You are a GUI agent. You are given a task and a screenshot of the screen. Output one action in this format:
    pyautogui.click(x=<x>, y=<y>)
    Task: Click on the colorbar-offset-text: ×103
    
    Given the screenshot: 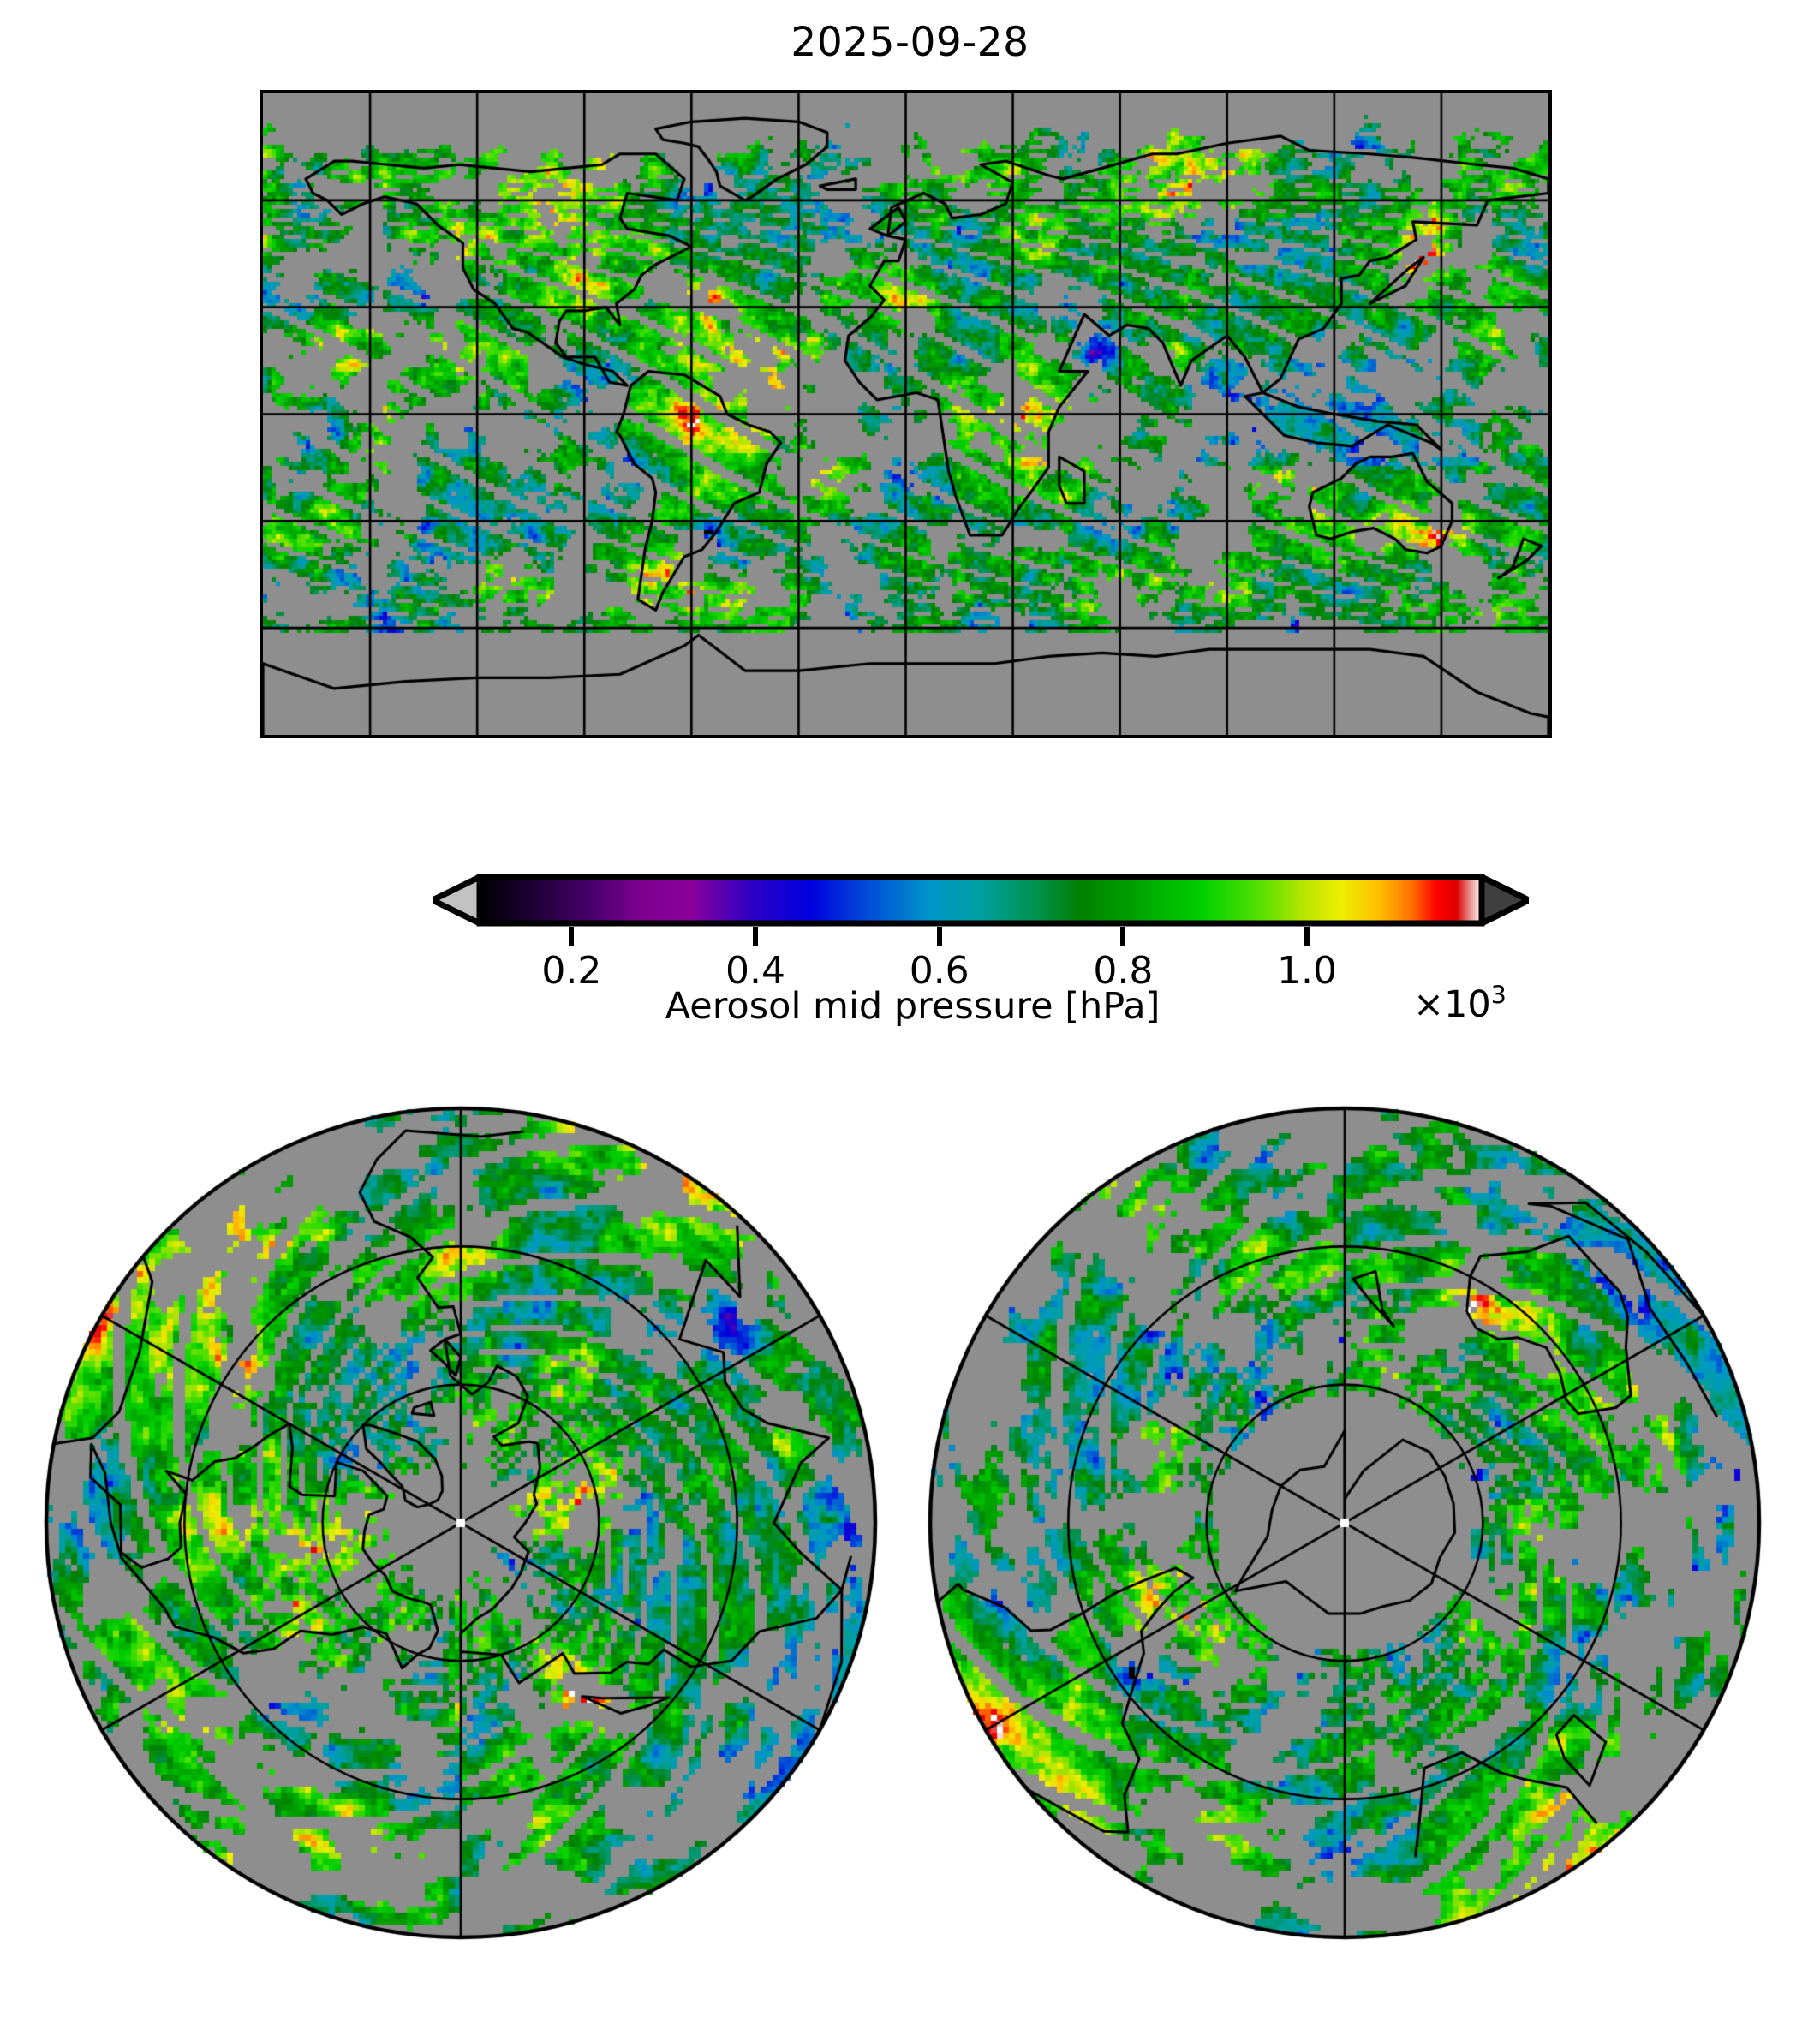 What is the action you would take?
    pyautogui.click(x=1460, y=1004)
    